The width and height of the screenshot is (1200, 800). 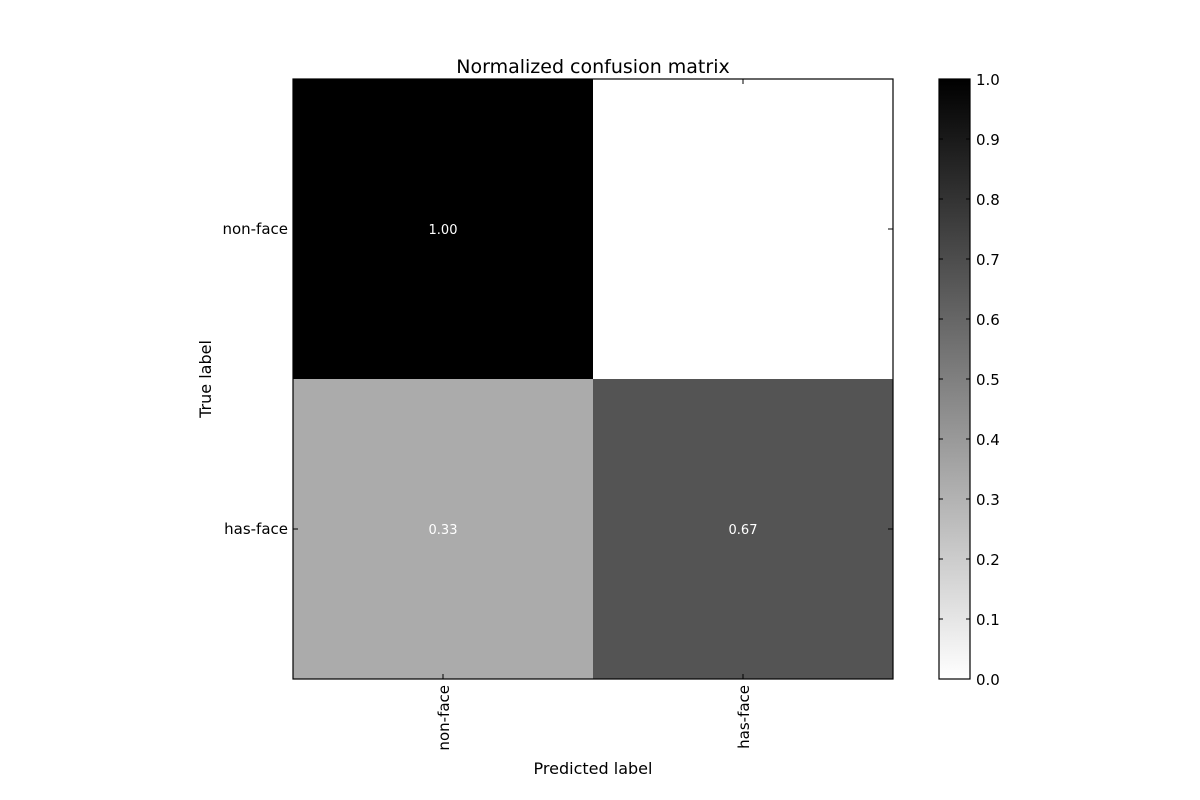 What do you see at coordinates (744, 717) in the screenshot?
I see `x-tick-label: has-face` at bounding box center [744, 717].